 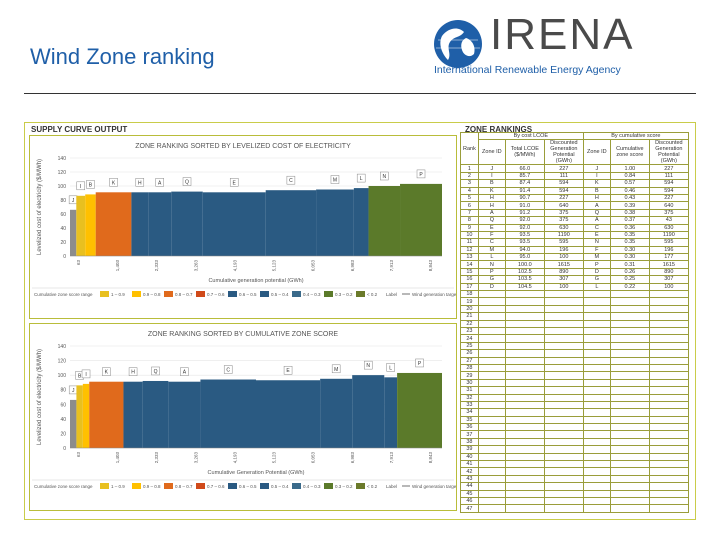 I want to click on x-tick-label: 8,843, so click(x=430, y=266).